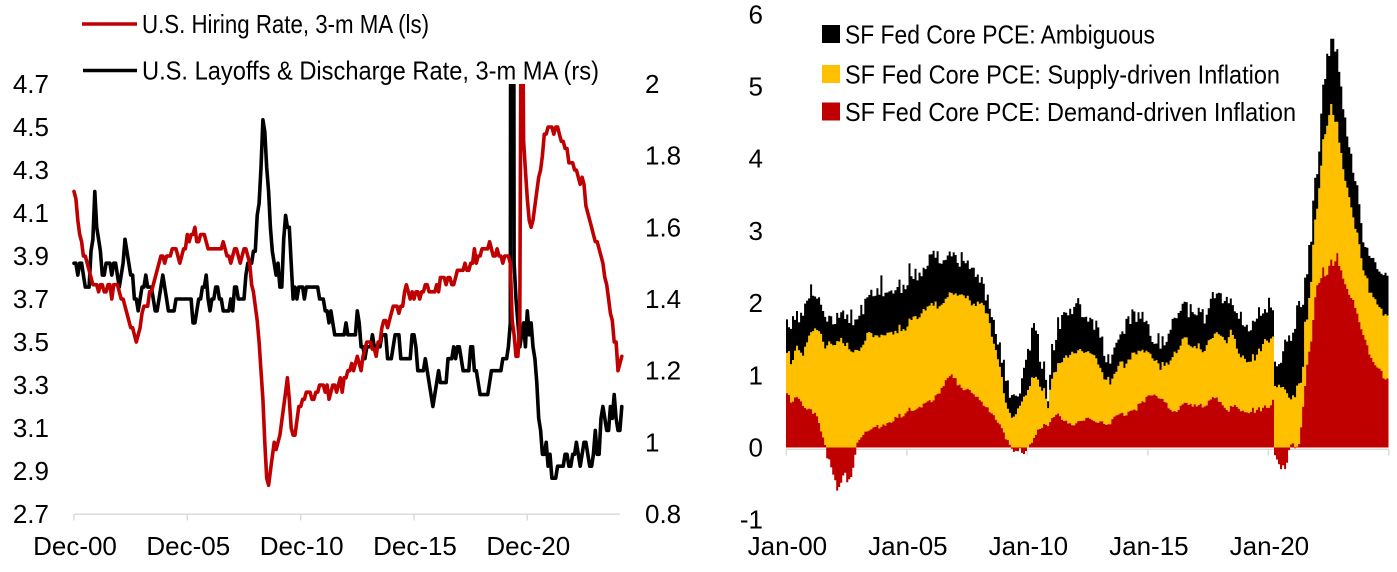 The width and height of the screenshot is (1397, 572). I want to click on svg-text: 2.7, so click(31, 514).